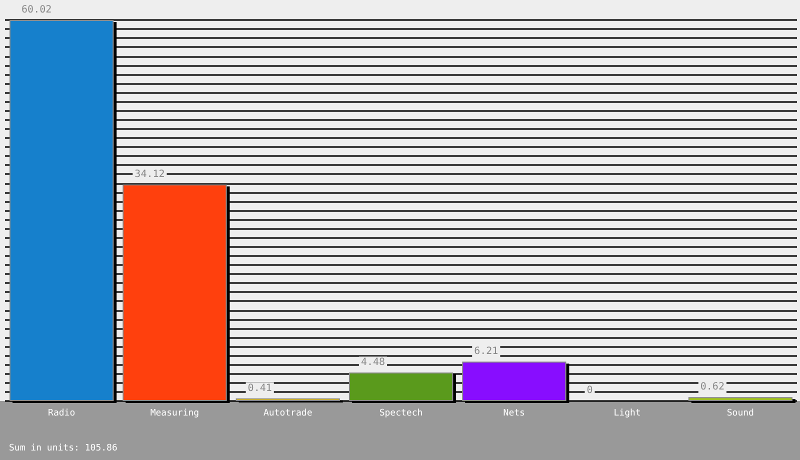 The height and width of the screenshot is (460, 800). I want to click on x-tick-label: Nets, so click(514, 413).